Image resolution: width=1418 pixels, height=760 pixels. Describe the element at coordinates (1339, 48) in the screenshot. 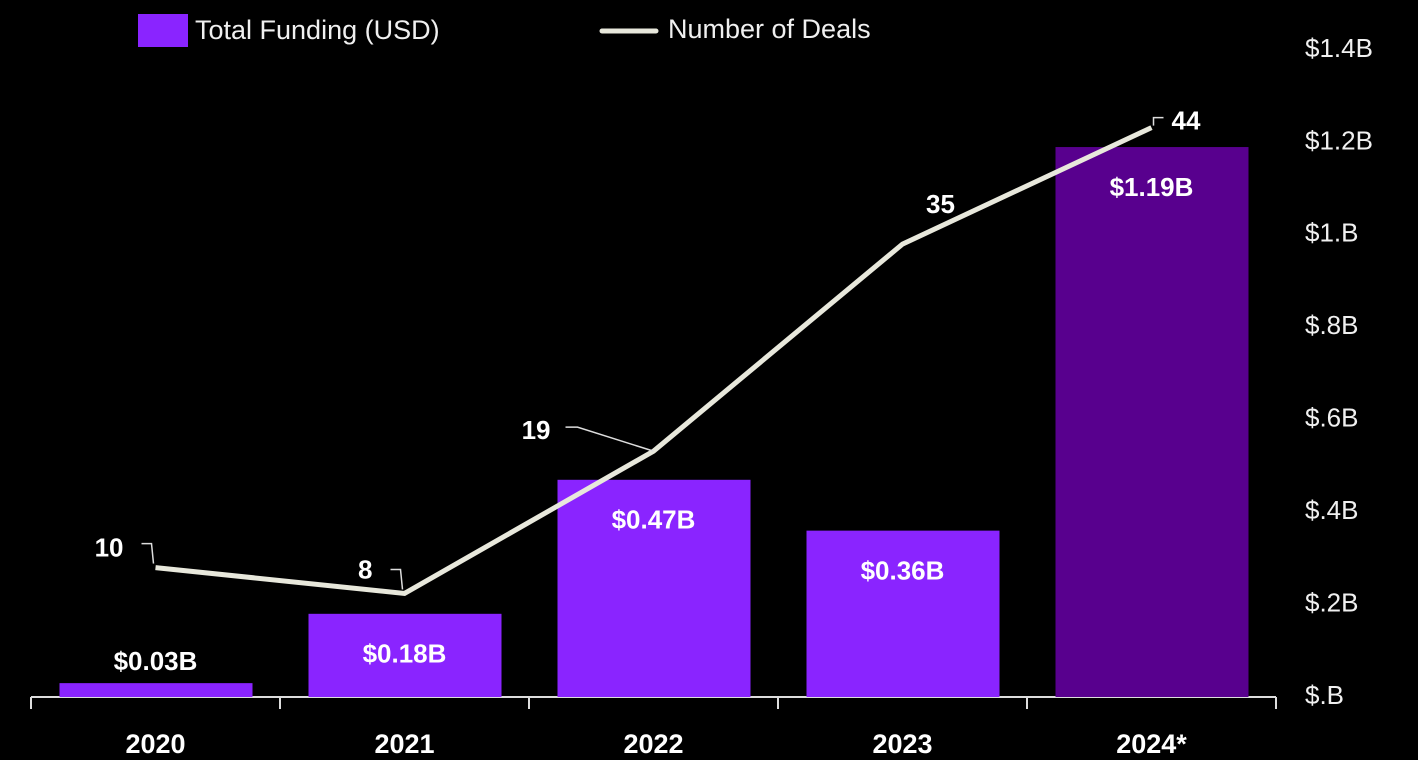

I see `y-tick-label: $1.4B` at that location.